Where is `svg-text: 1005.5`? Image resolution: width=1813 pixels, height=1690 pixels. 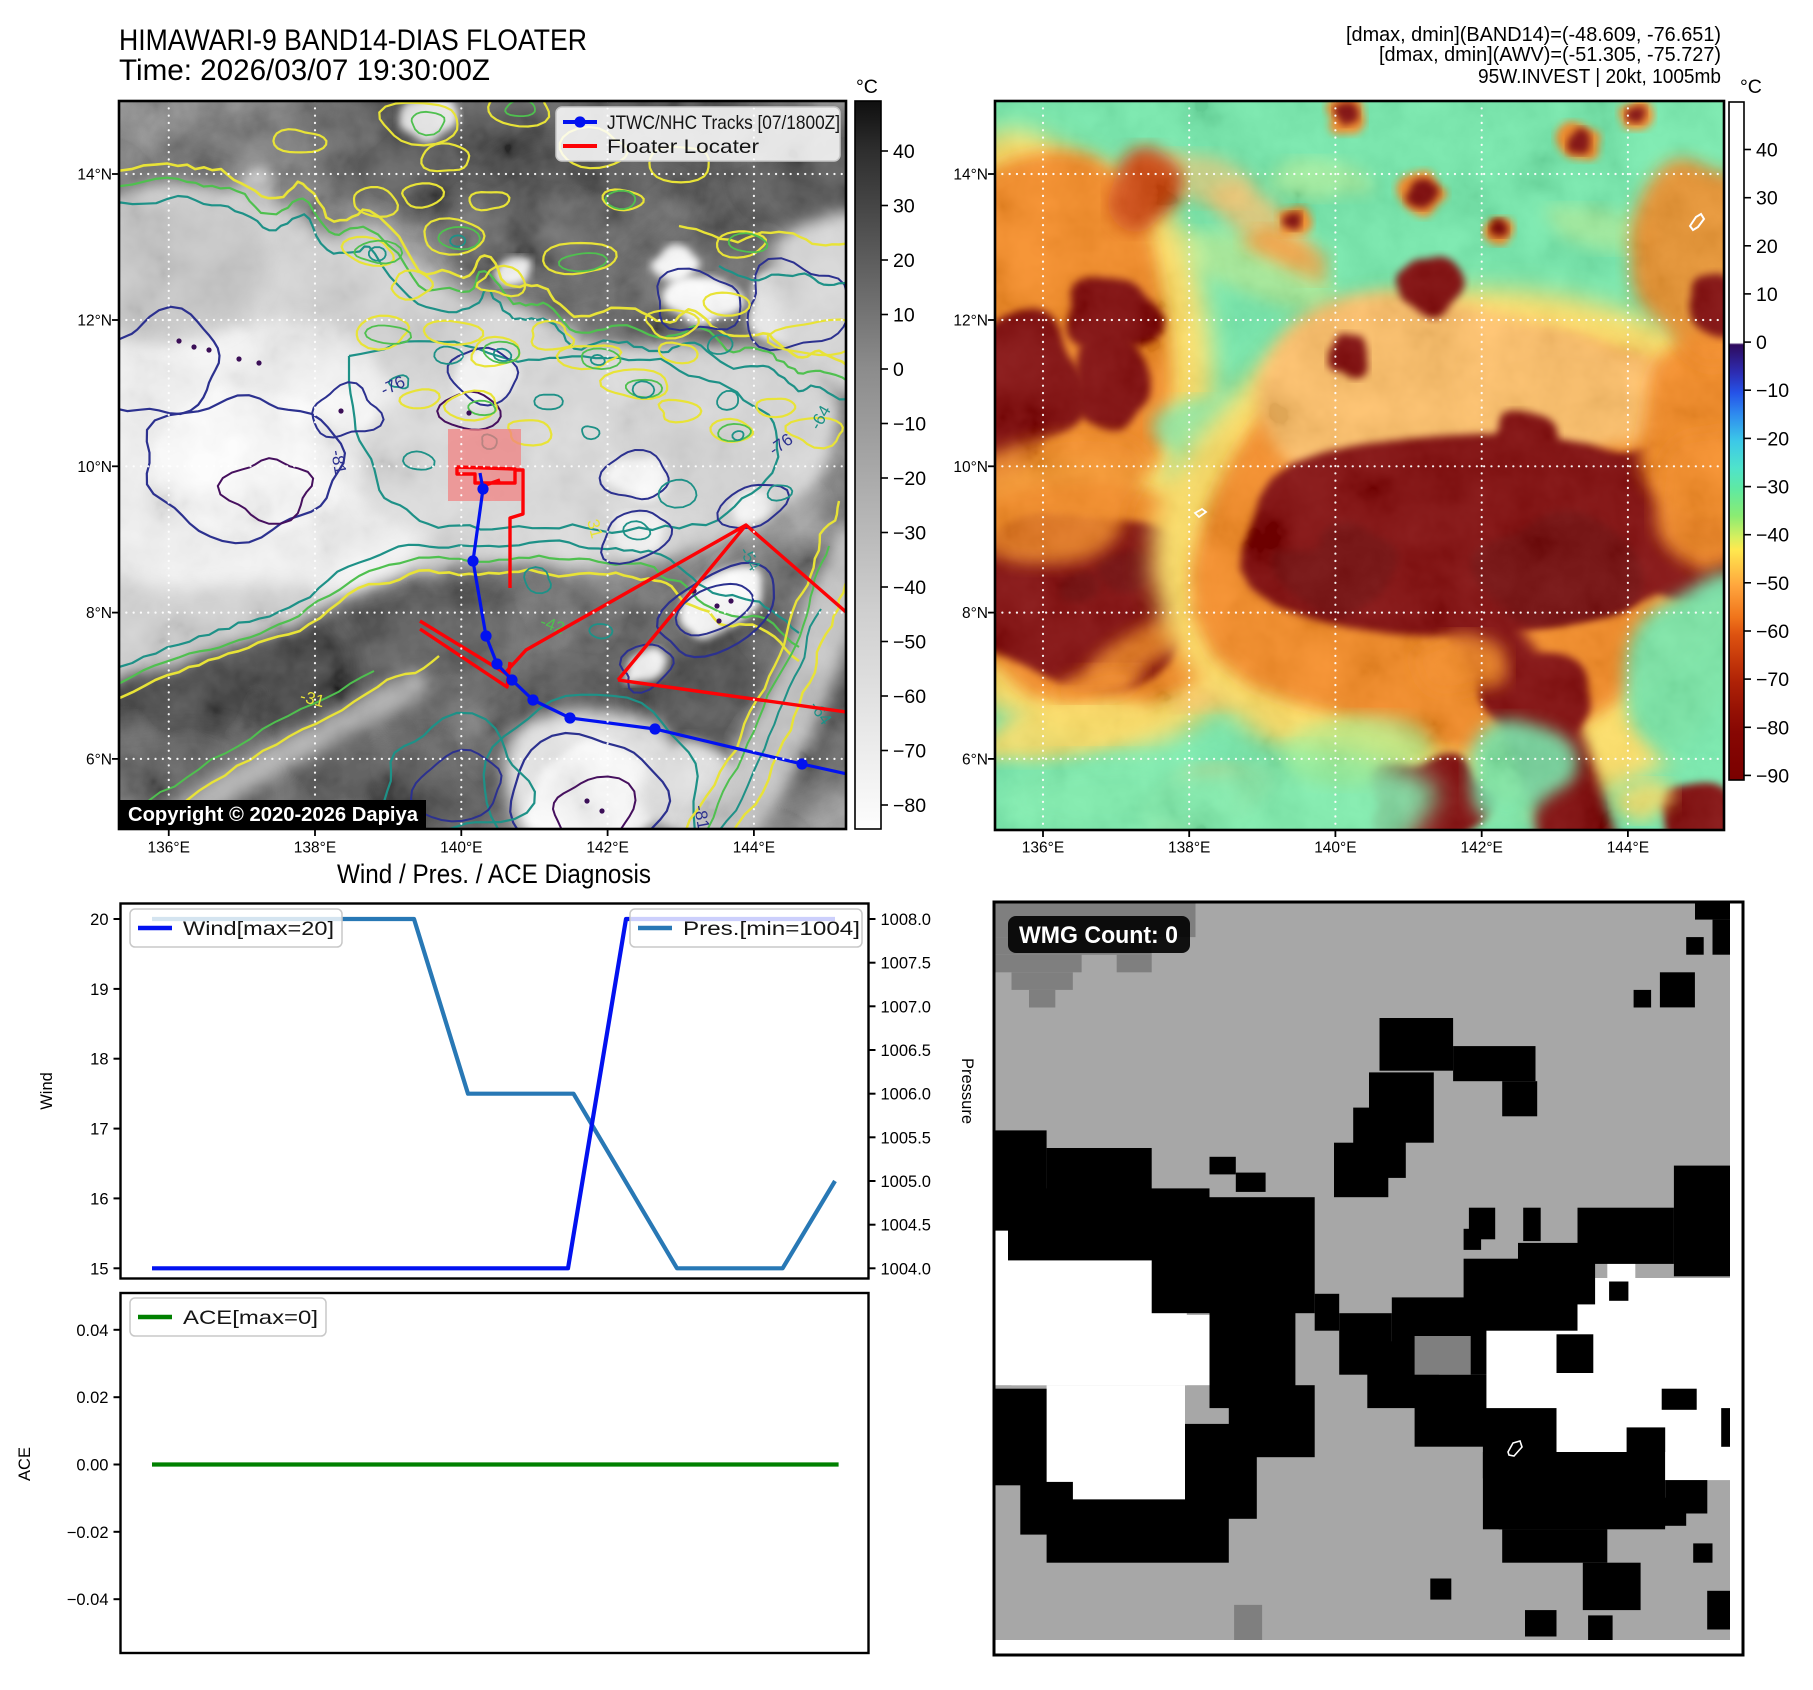 svg-text: 1005.5 is located at coordinates (906, 1138).